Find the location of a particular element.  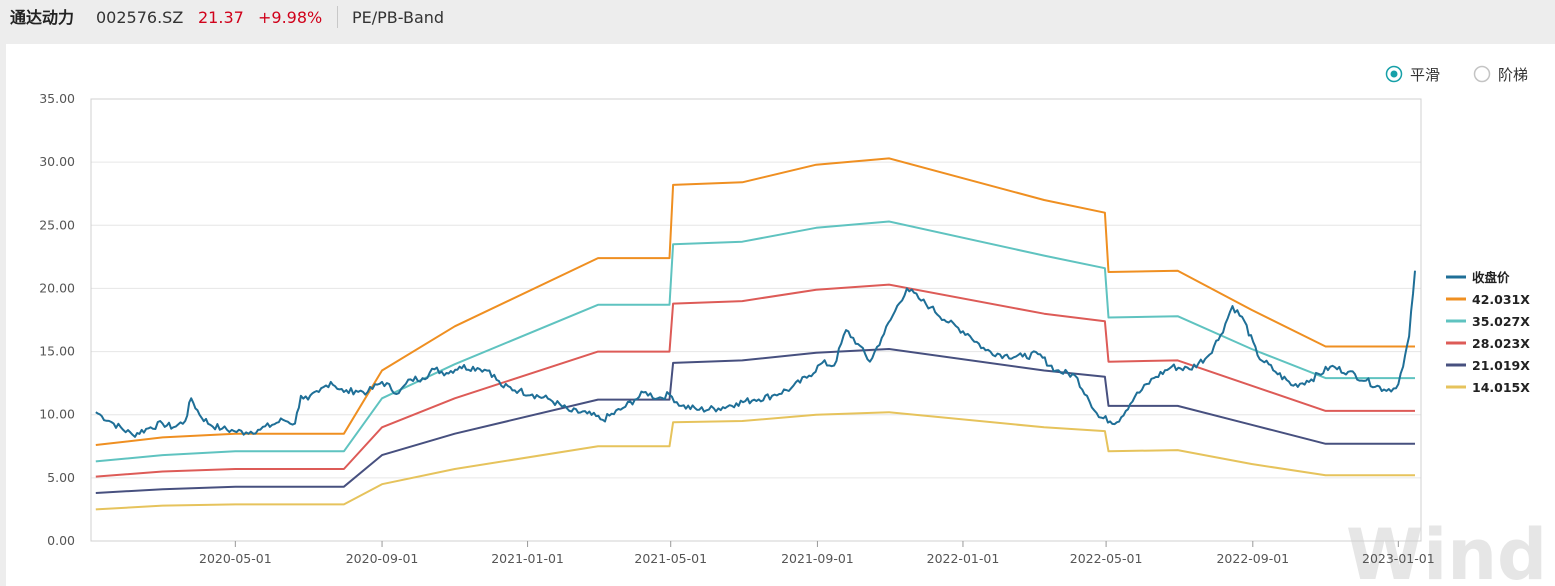

x-tick-label: 2021-05-01 is located at coordinates (670, 558).